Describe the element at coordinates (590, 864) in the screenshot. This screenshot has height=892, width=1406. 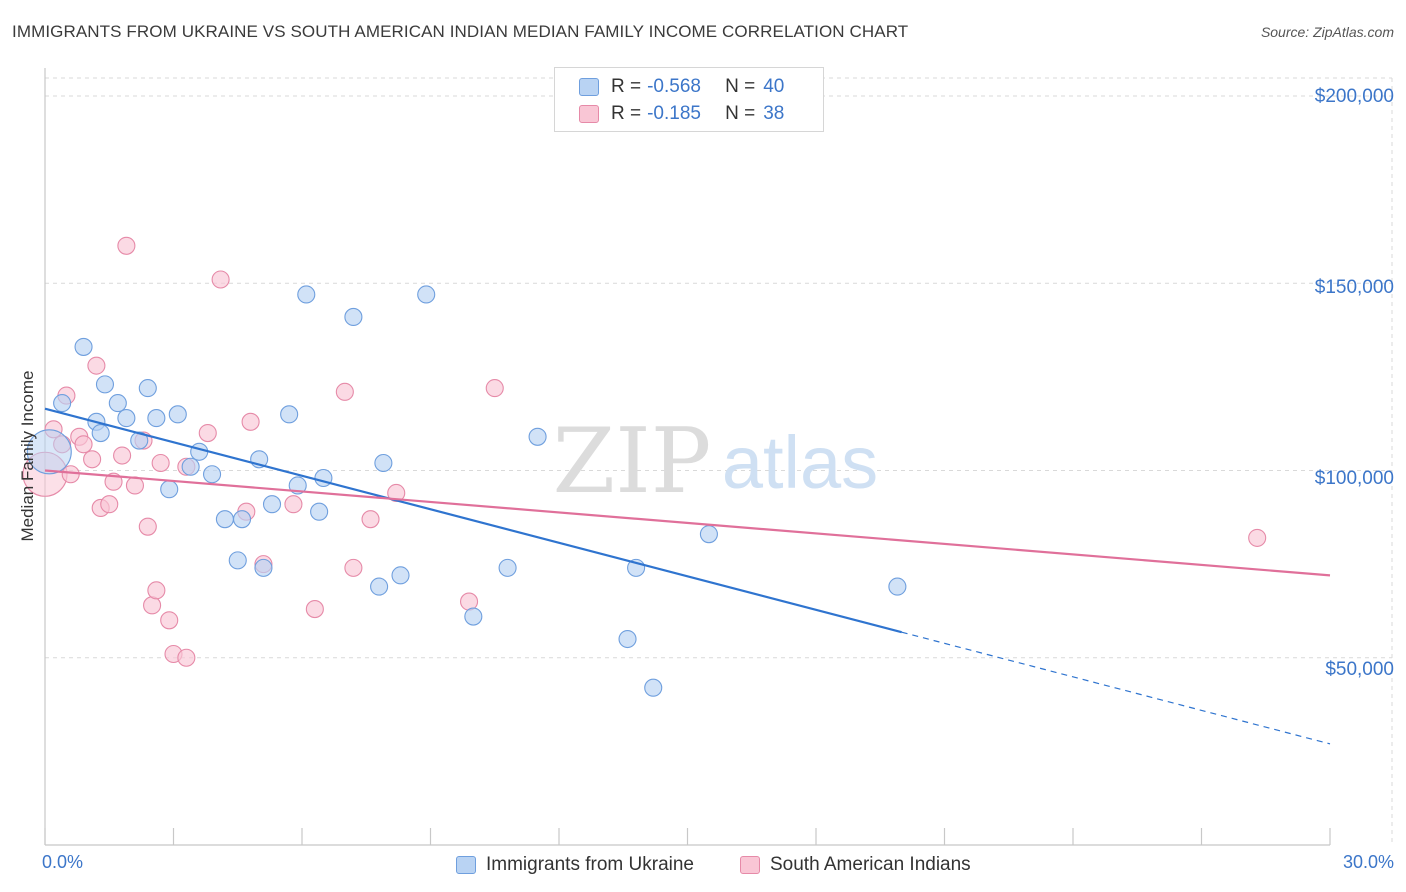
I see `legend-label-ukraine: Immigrants from Ukraine` at that location.